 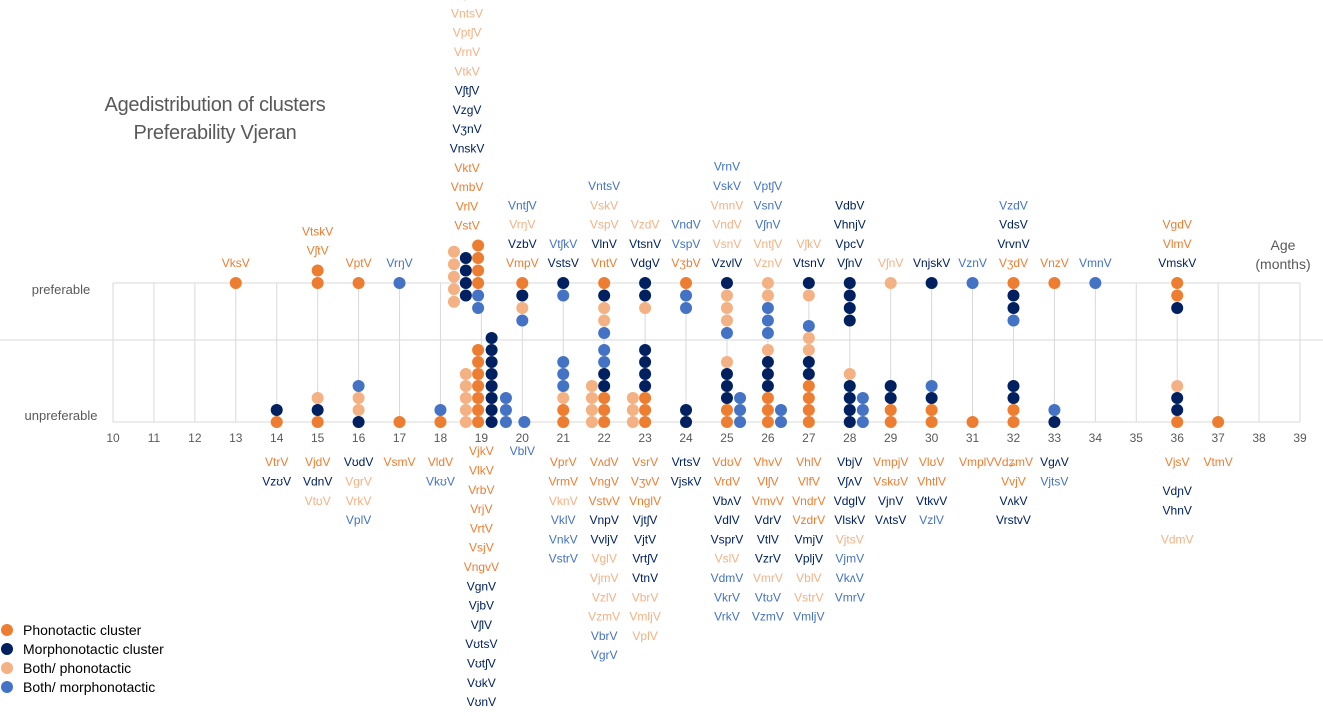 What do you see at coordinates (1013, 263) in the screenshot?
I see `cluster-label: VʒdV` at bounding box center [1013, 263].